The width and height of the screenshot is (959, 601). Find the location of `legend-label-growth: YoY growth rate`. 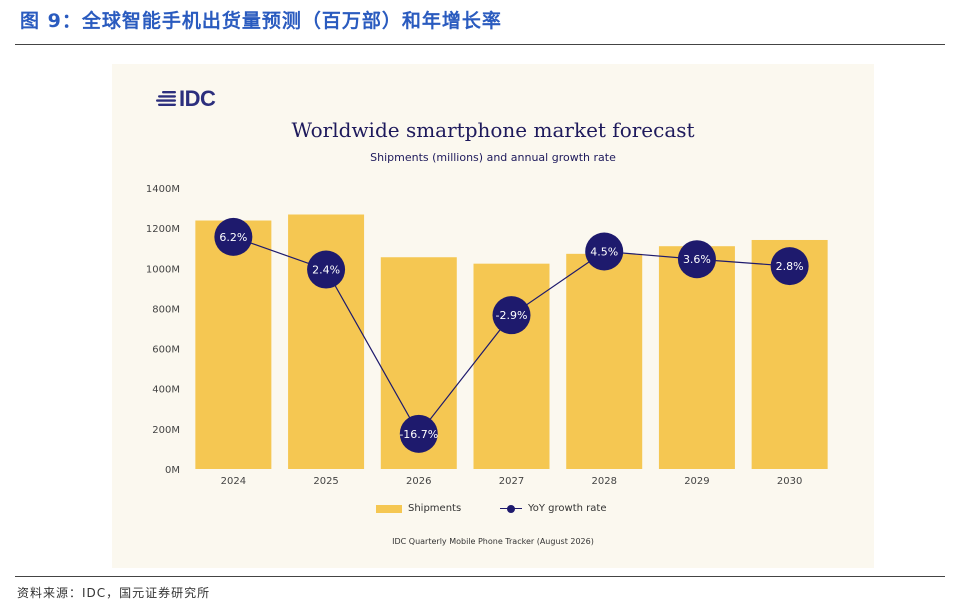

legend-label-growth: YoY growth rate is located at coordinates (567, 508).